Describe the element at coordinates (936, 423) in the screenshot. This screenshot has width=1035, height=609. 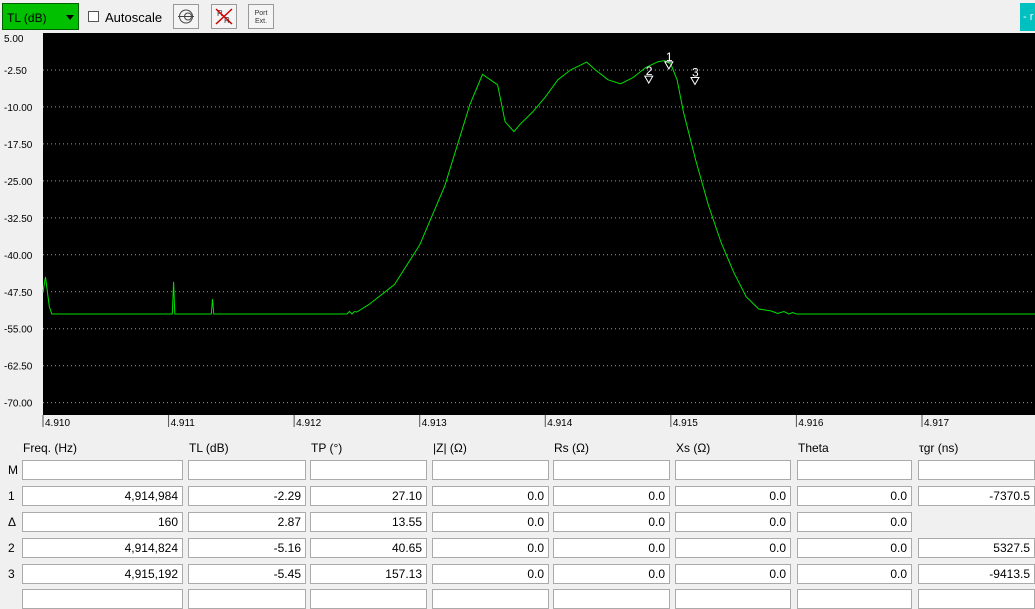
I see `x-tick-label: 4.917` at that location.